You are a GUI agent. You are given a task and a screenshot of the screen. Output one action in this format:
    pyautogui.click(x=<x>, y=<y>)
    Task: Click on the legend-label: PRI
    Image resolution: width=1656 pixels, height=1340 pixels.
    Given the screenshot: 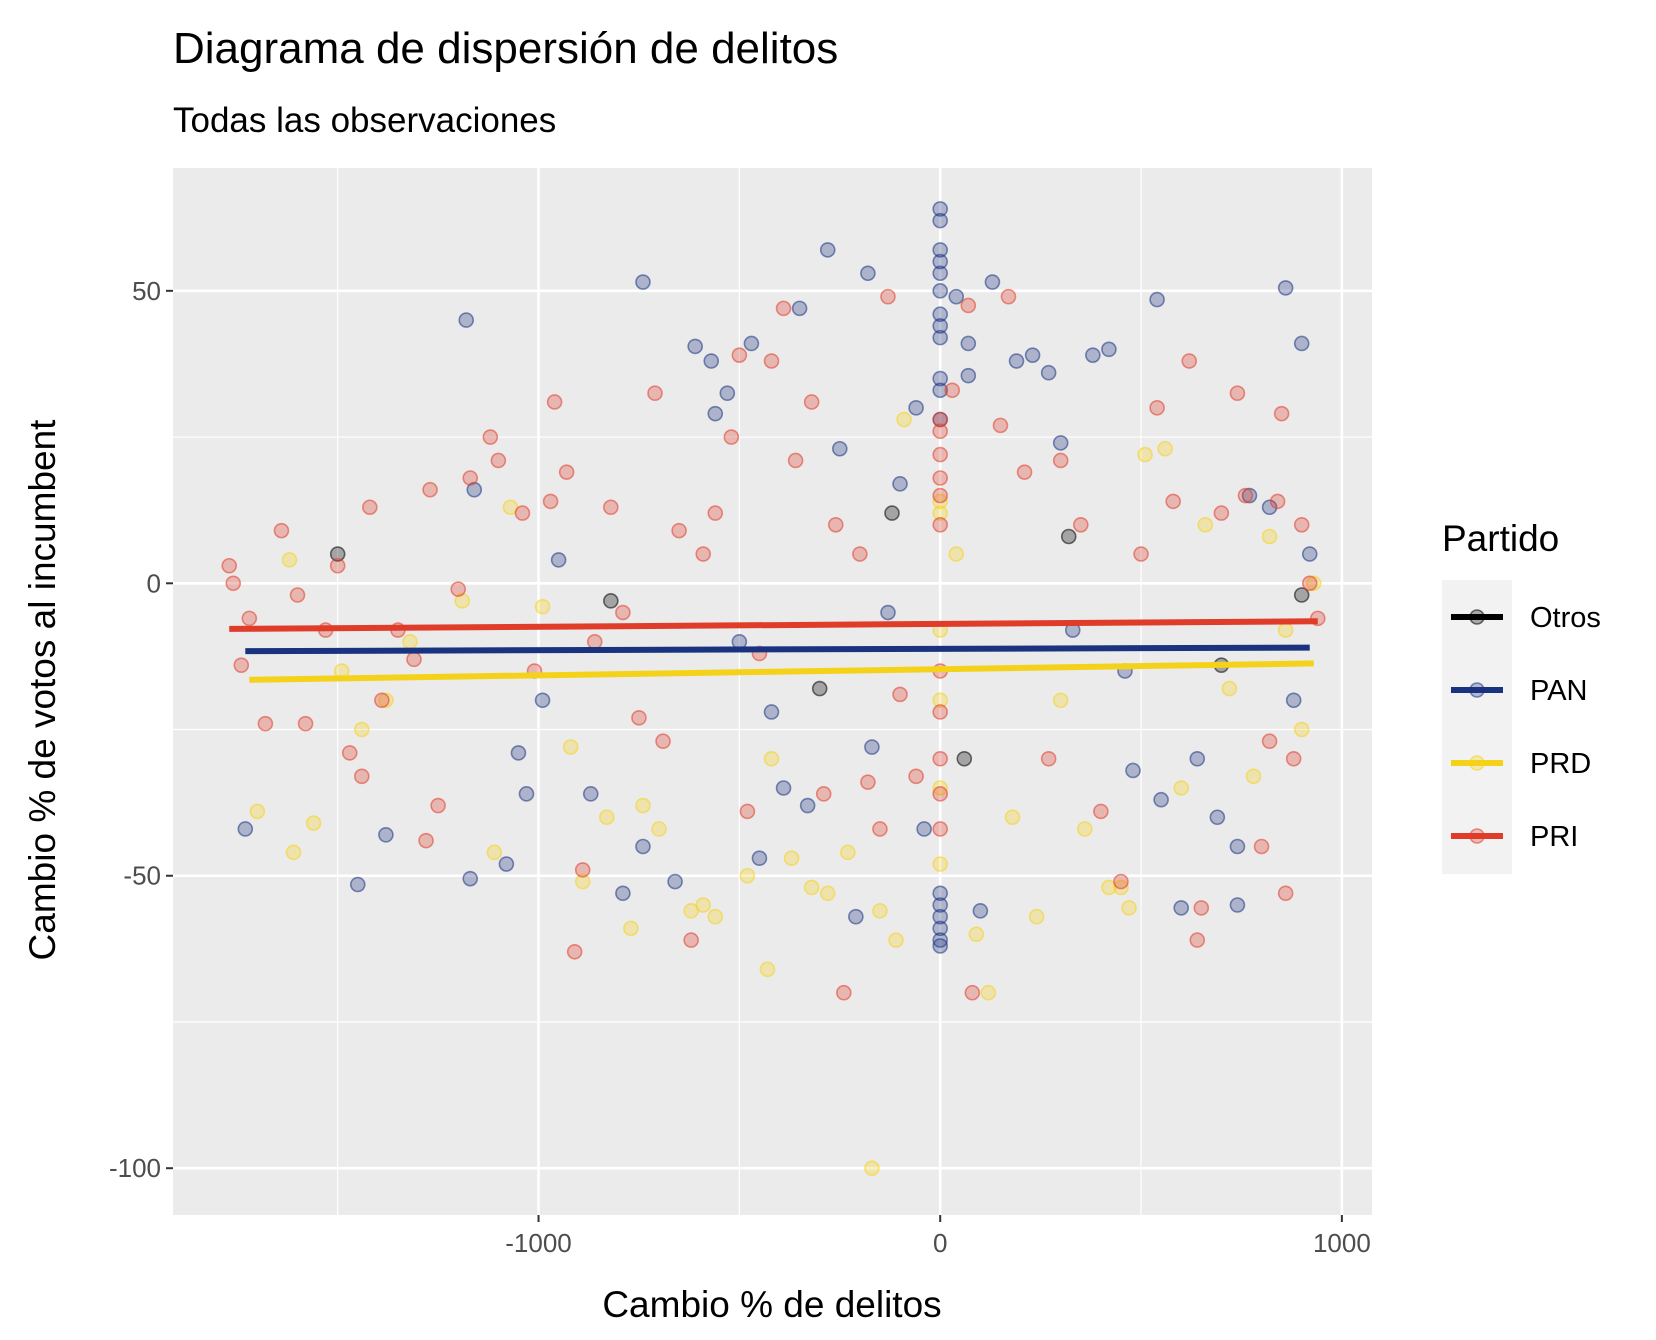 What is the action you would take?
    pyautogui.click(x=1554, y=837)
    